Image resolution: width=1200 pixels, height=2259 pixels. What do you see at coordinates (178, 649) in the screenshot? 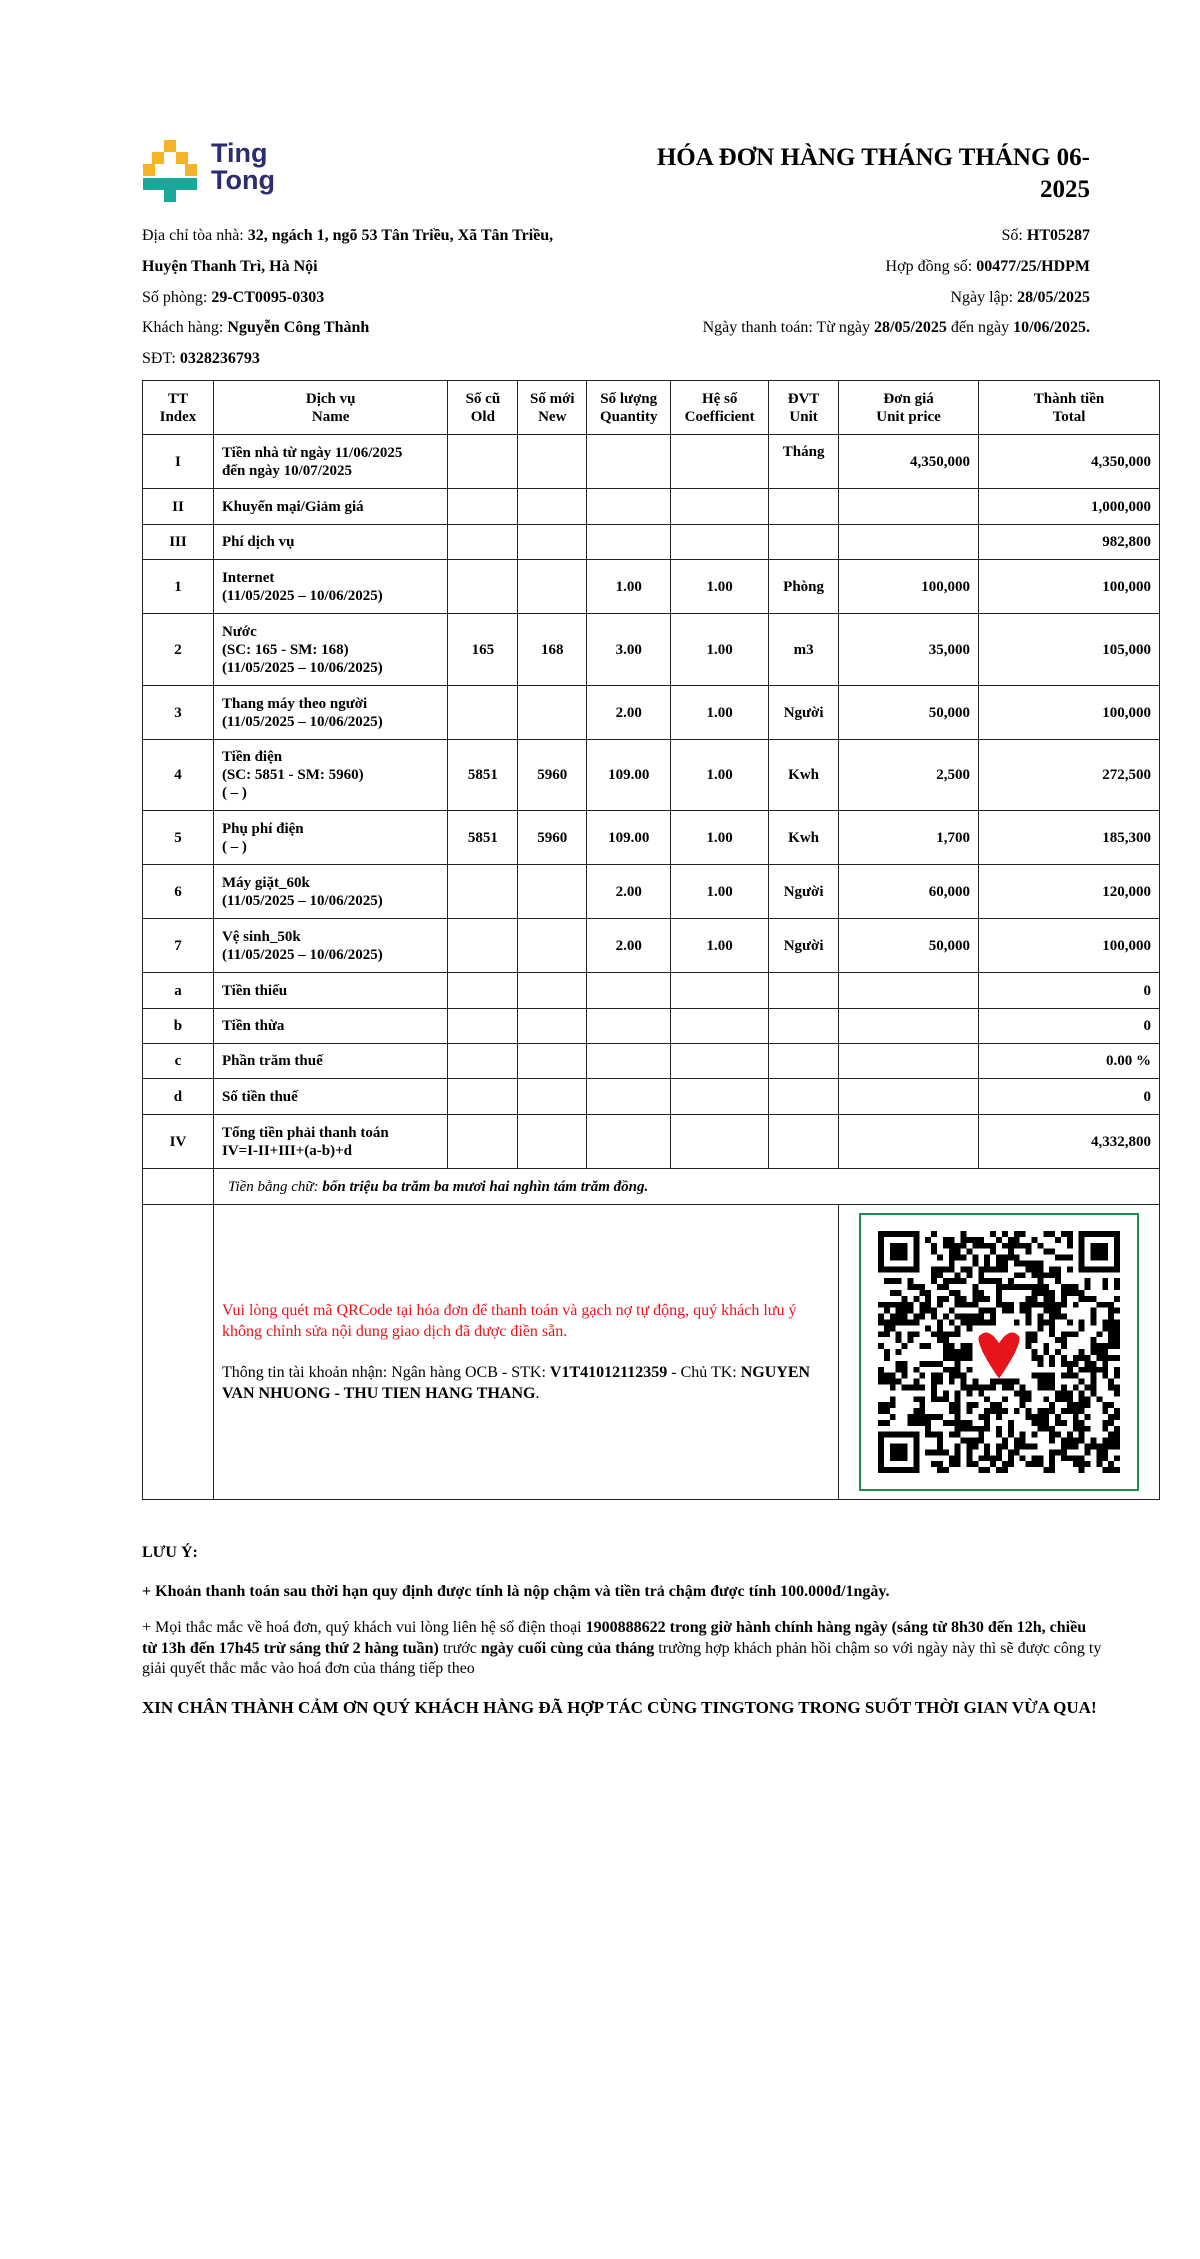
I see `cell-index: 2` at bounding box center [178, 649].